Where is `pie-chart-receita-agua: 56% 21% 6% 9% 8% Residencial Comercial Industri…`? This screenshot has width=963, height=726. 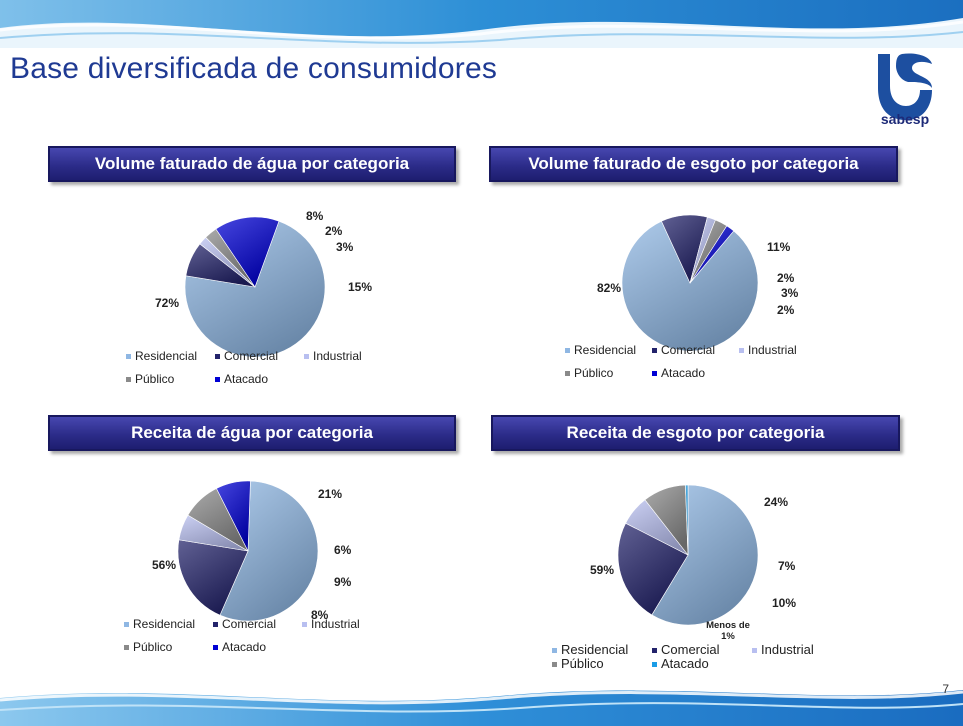
pie-chart-receita-agua: 56% 21% 6% 9% 8% Residencial Comercial Industri… is located at coordinates (242, 567).